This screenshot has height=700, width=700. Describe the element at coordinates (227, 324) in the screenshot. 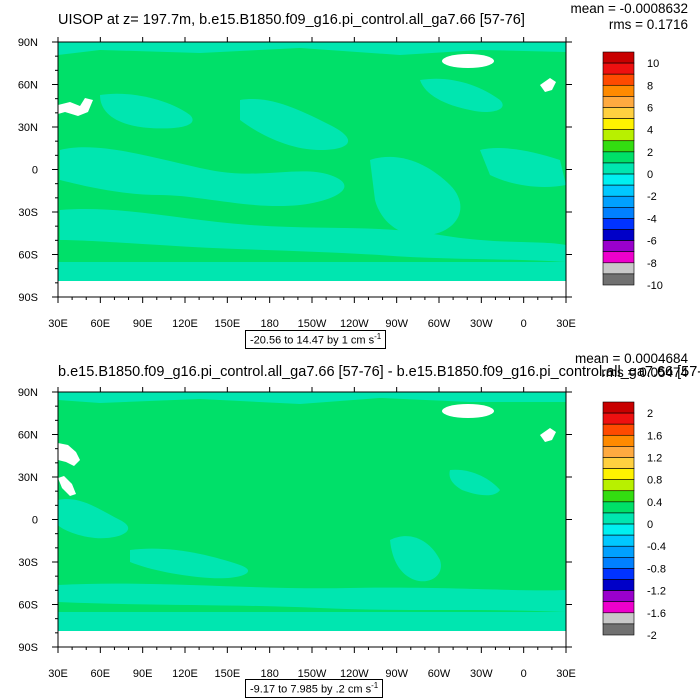

I see `x-tick-label: 150E` at that location.